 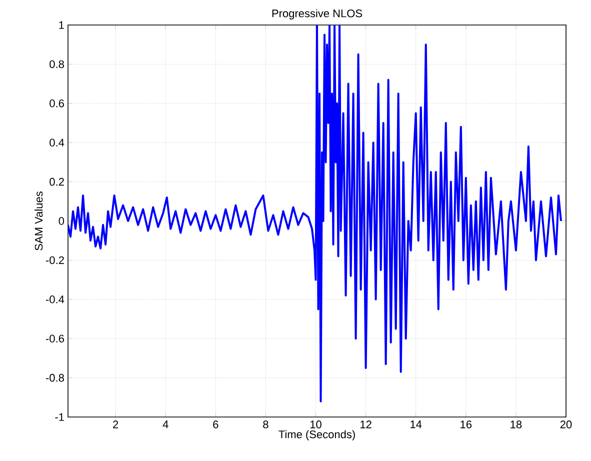 What do you see at coordinates (55, 378) in the screenshot?
I see `y-tick-label: -0.8` at bounding box center [55, 378].